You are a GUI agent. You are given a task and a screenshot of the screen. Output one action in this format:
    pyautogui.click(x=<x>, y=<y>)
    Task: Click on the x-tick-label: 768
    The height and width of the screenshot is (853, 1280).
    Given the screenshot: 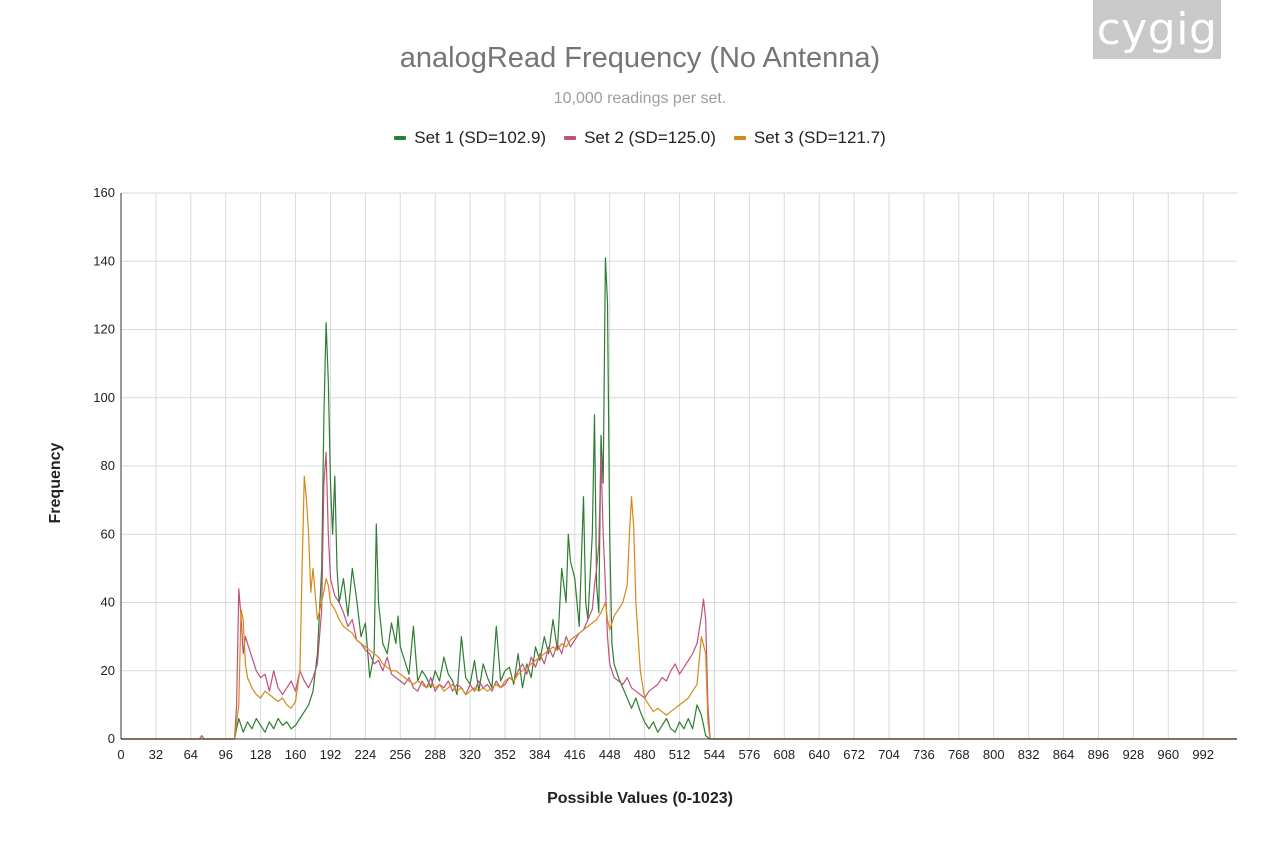 What is the action you would take?
    pyautogui.click(x=959, y=754)
    